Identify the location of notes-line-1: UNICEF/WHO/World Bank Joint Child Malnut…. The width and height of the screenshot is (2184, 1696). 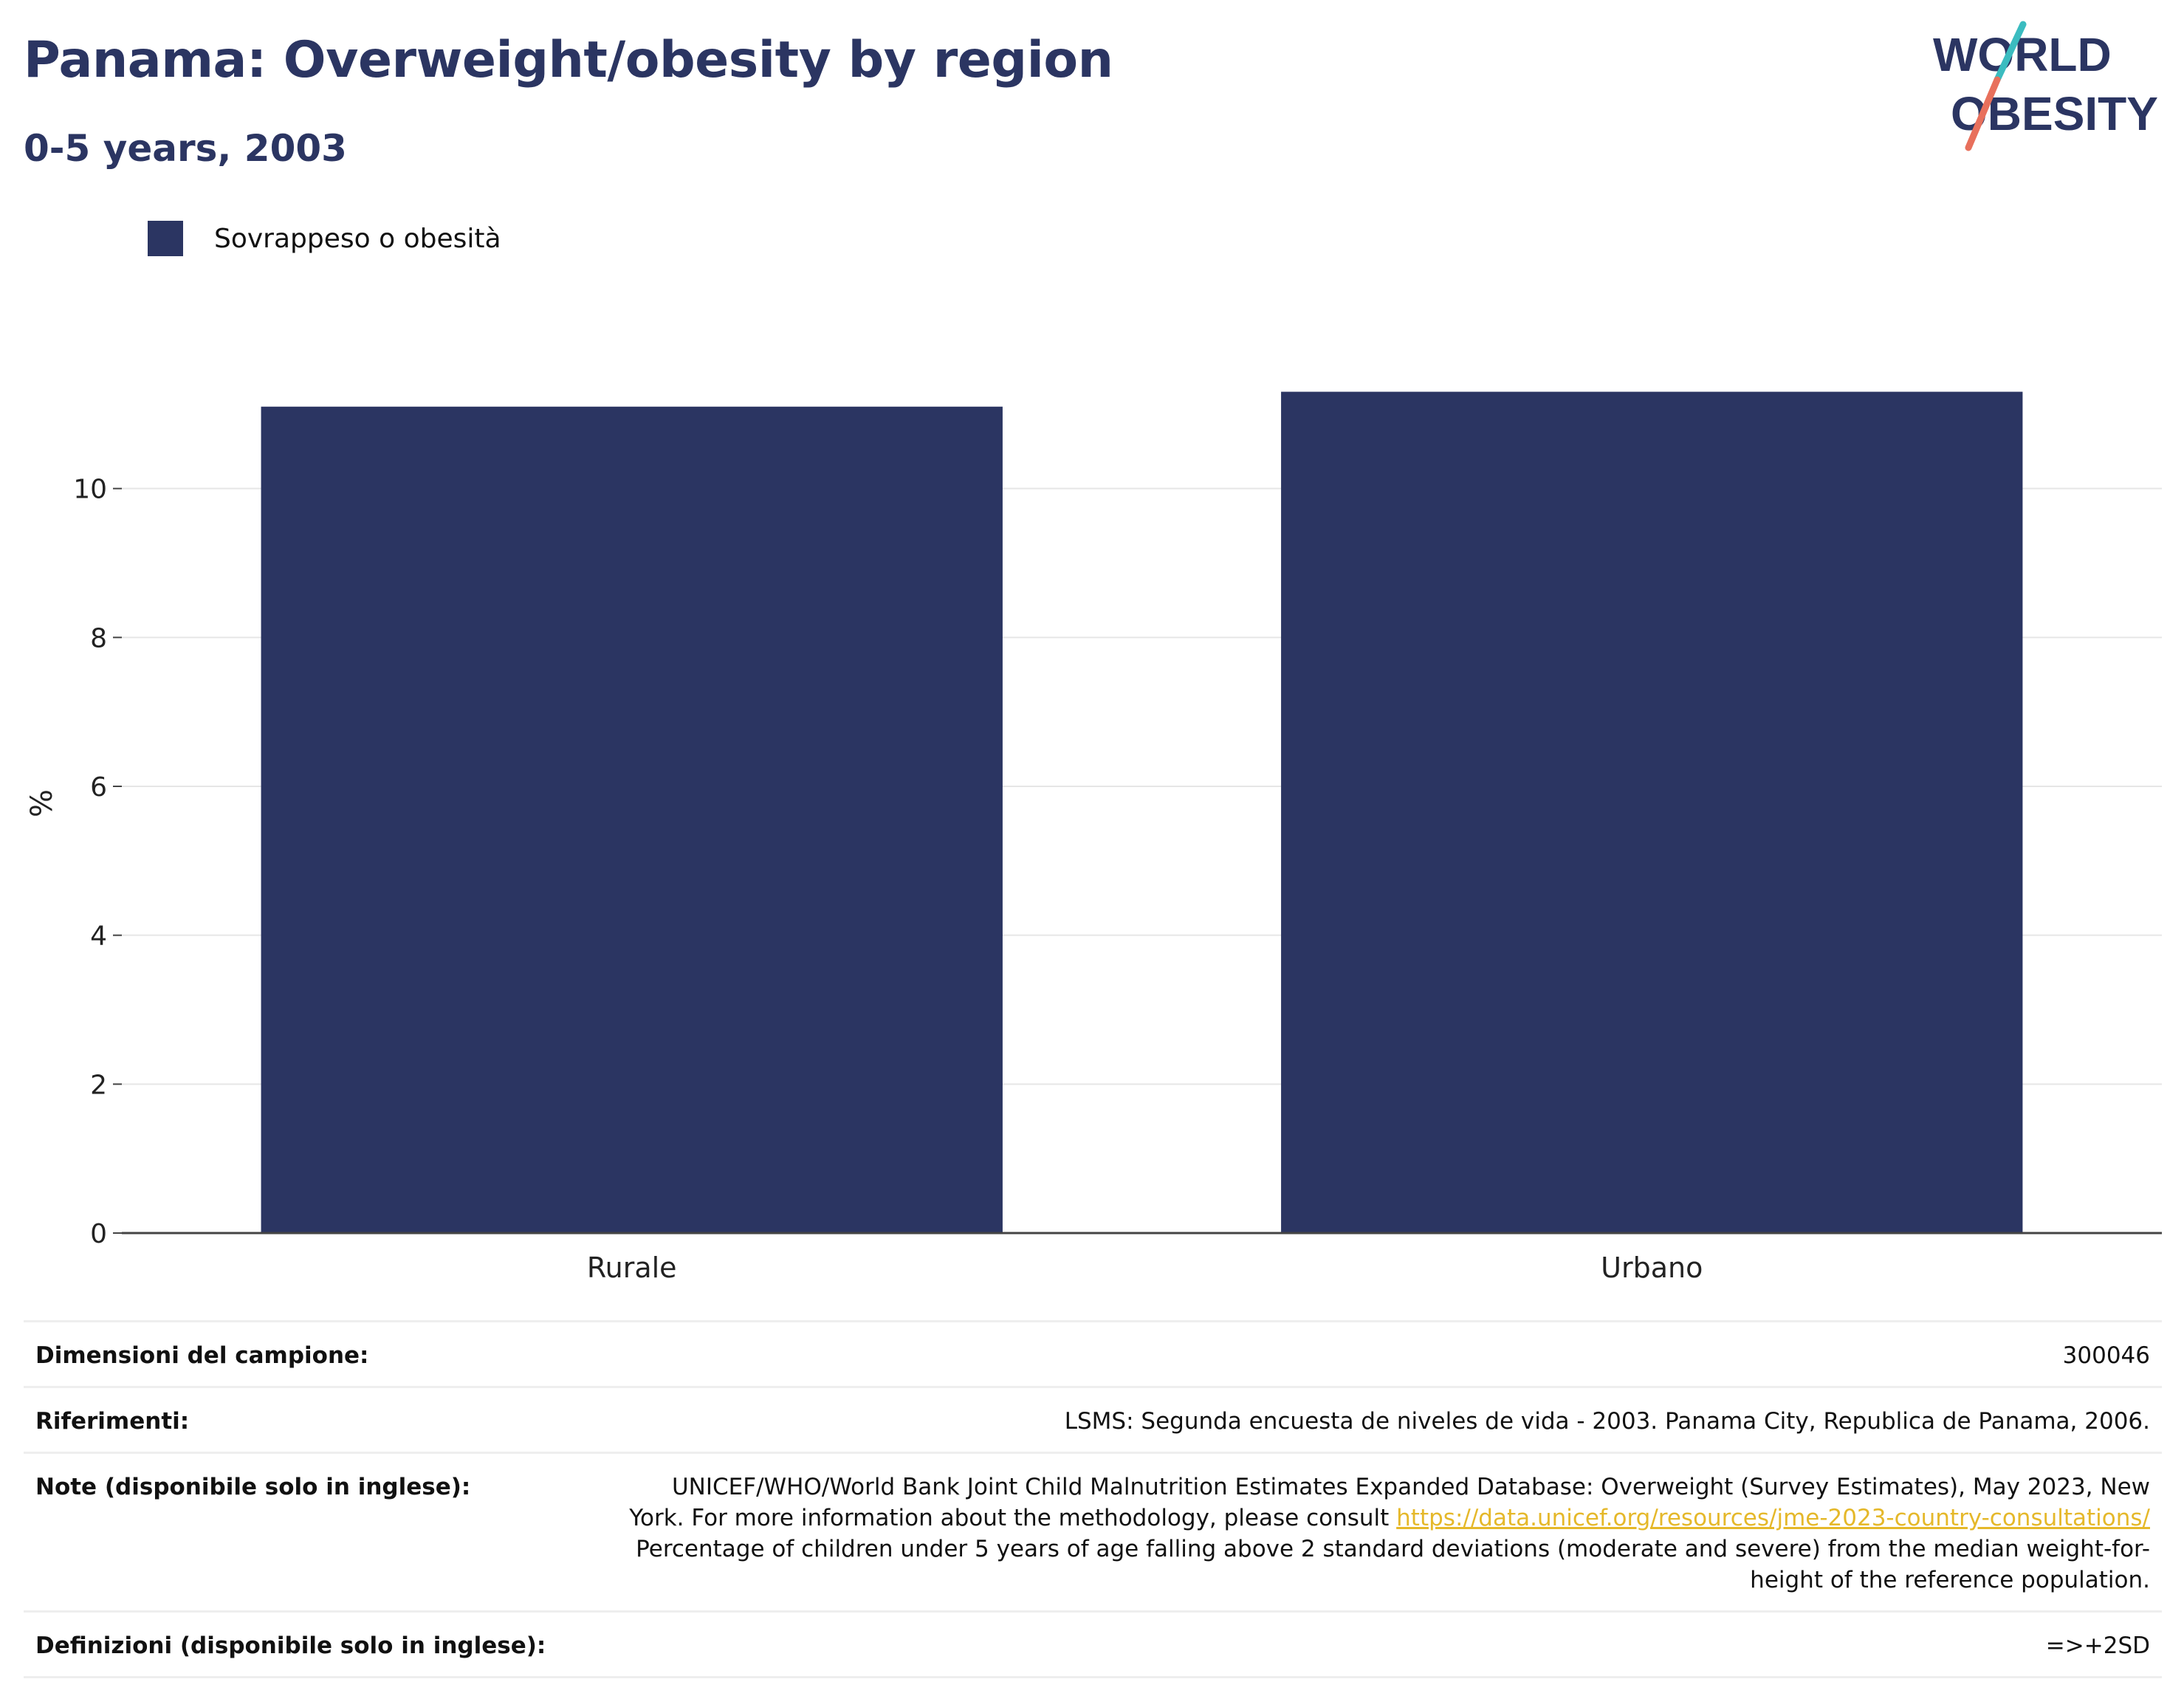
(1410, 1487).